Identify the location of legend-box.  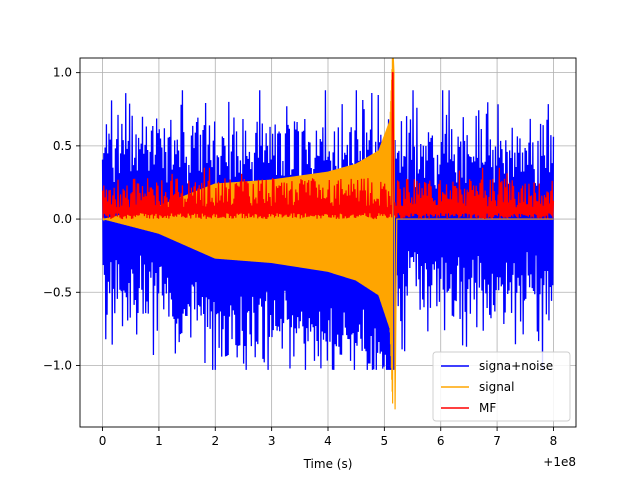
(501, 386).